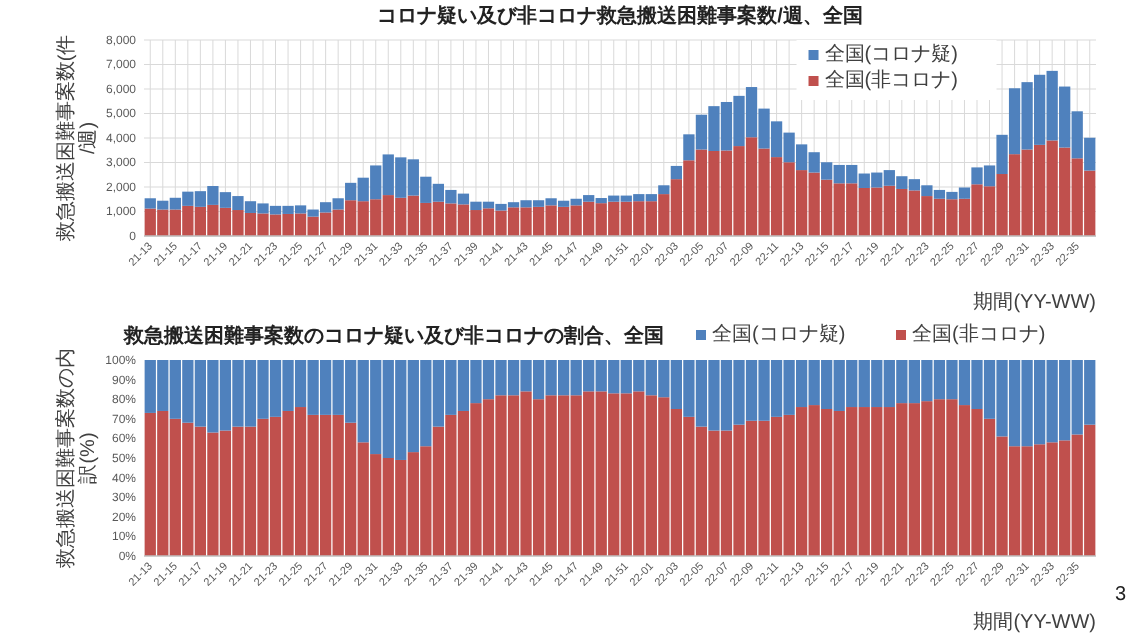 This screenshot has width=1138, height=640. What do you see at coordinates (77, 139) in the screenshot?
I see `y-axis-title: 救急搬送困難事案数(件/週)` at bounding box center [77, 139].